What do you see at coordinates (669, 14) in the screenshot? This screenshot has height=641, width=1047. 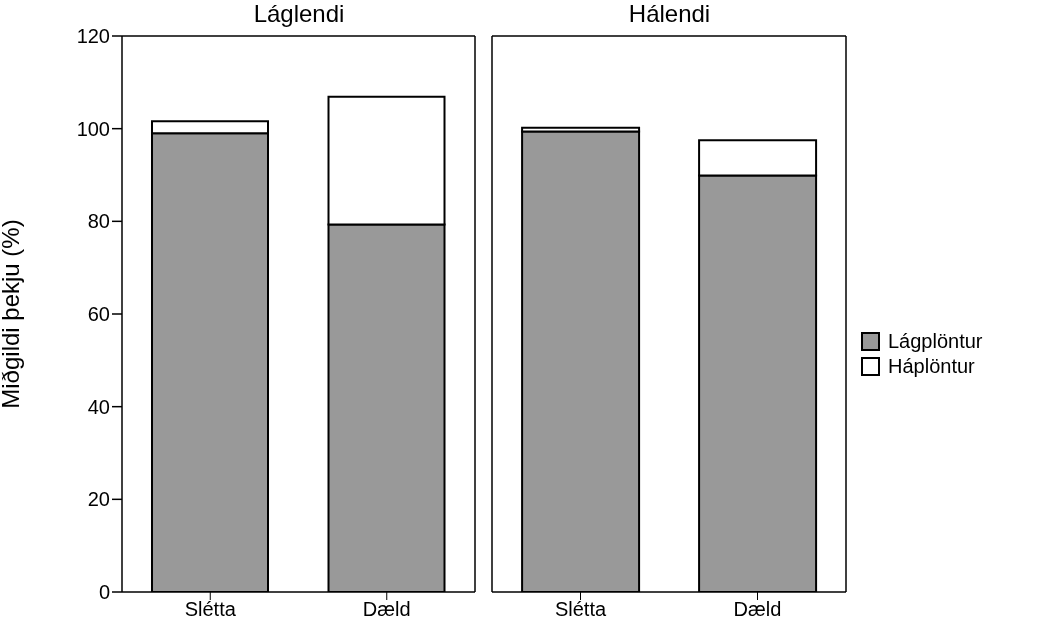 I see `chart-title: Hálendi` at bounding box center [669, 14].